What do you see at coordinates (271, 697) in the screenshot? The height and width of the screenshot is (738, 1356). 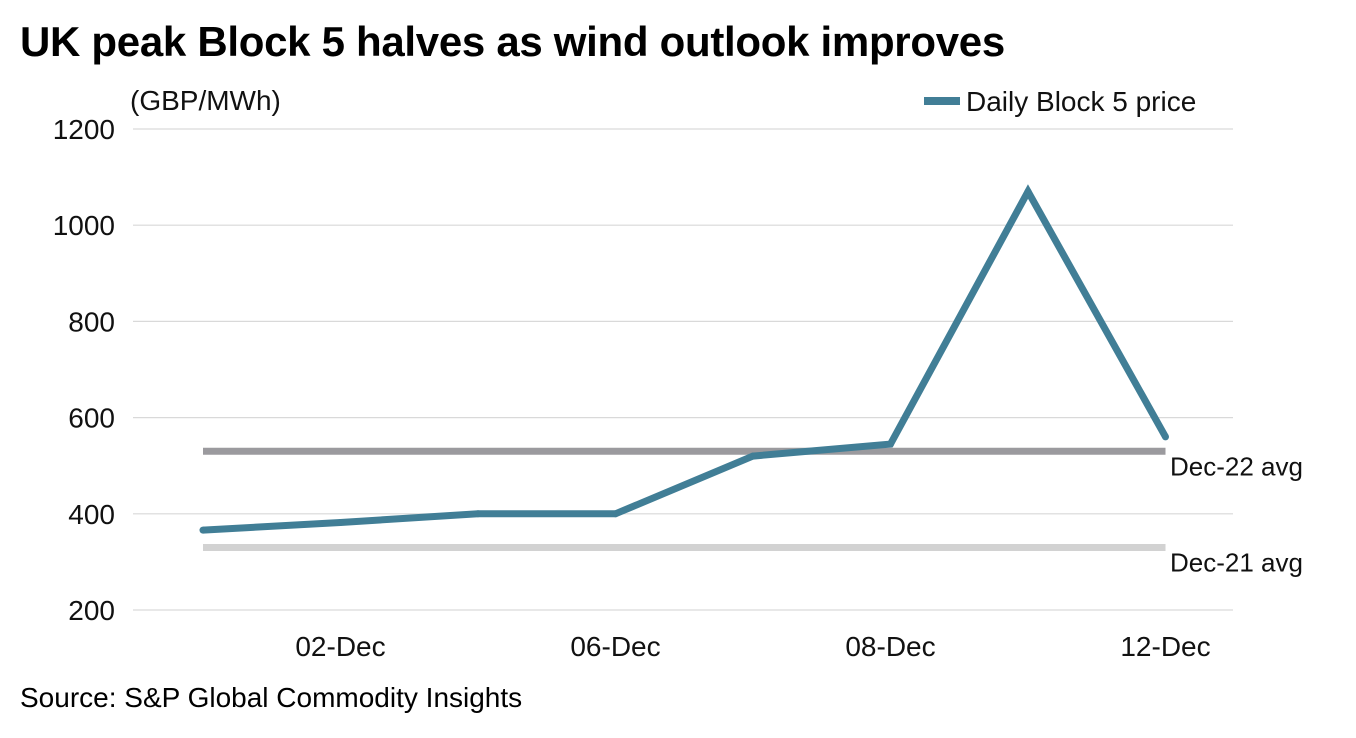 I see `source-note: Source: S&P Global Commodity Insights` at bounding box center [271, 697].